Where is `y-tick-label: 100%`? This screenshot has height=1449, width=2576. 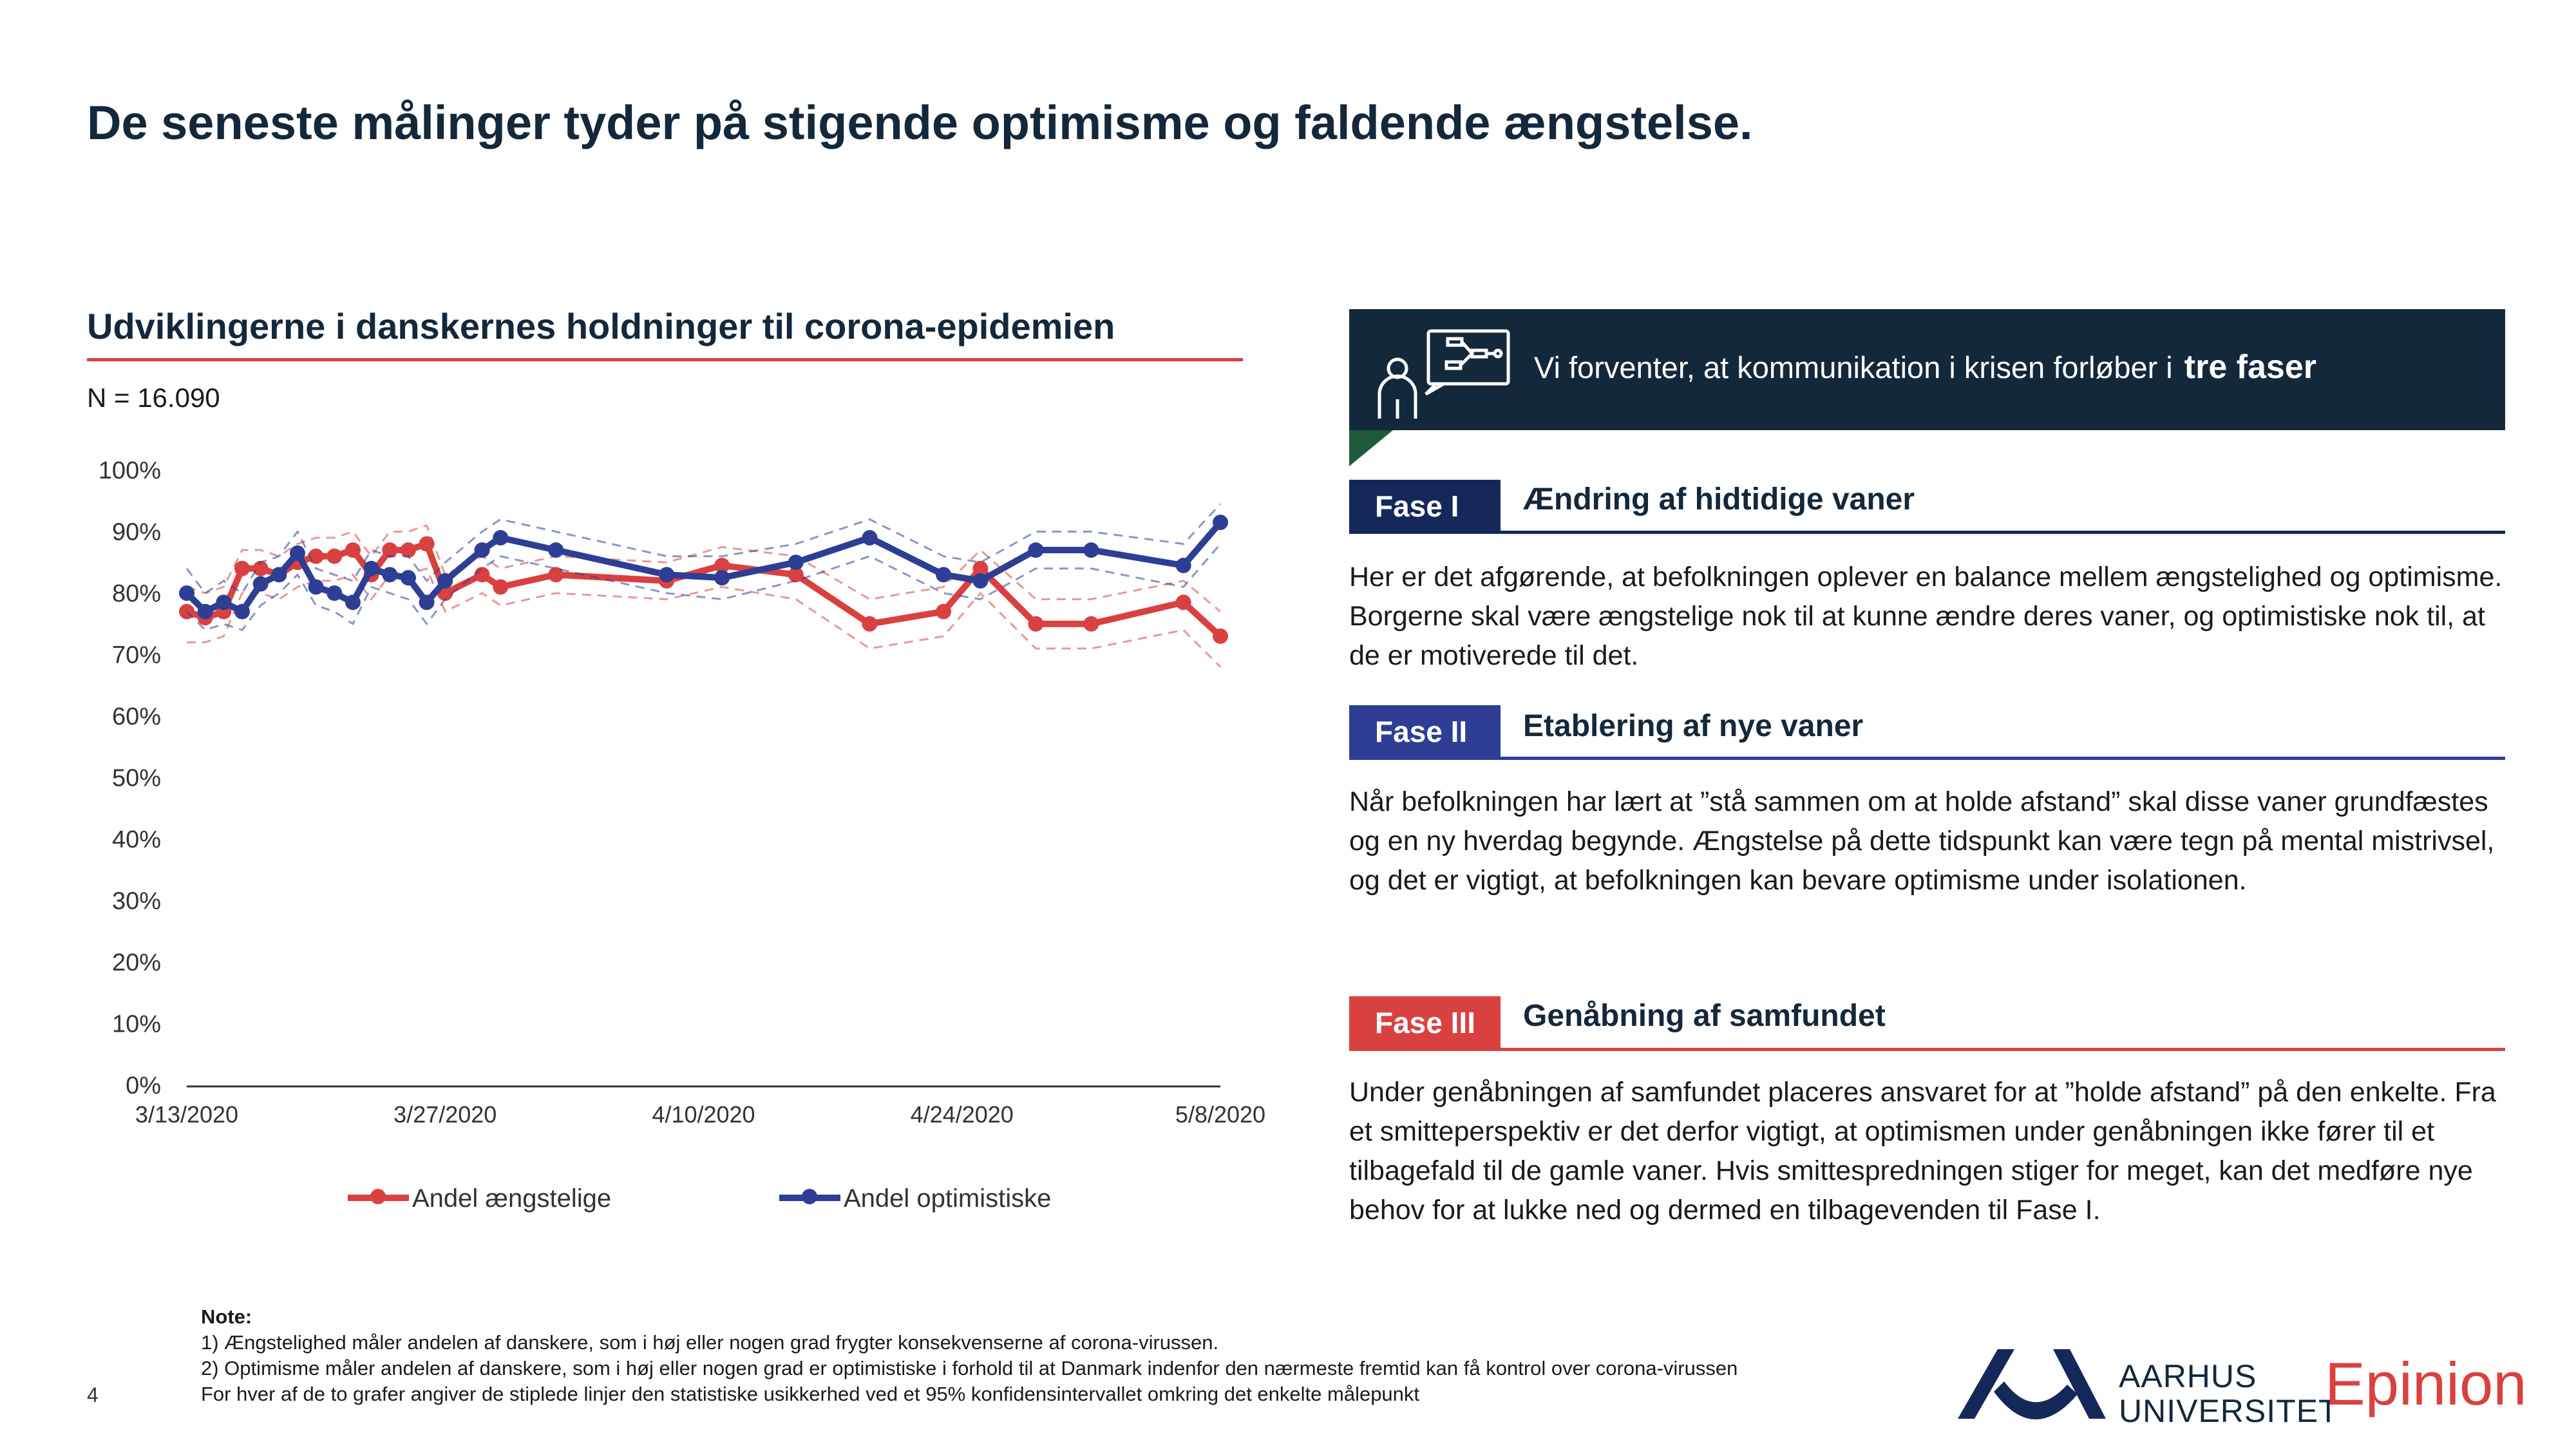 y-tick-label: 100% is located at coordinates (130, 470).